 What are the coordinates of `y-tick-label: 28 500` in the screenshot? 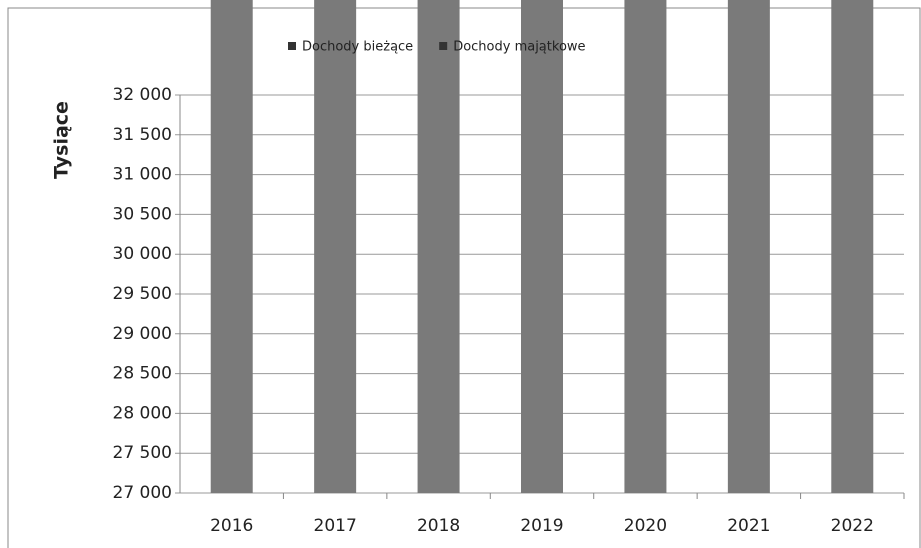 It's located at (142, 374).